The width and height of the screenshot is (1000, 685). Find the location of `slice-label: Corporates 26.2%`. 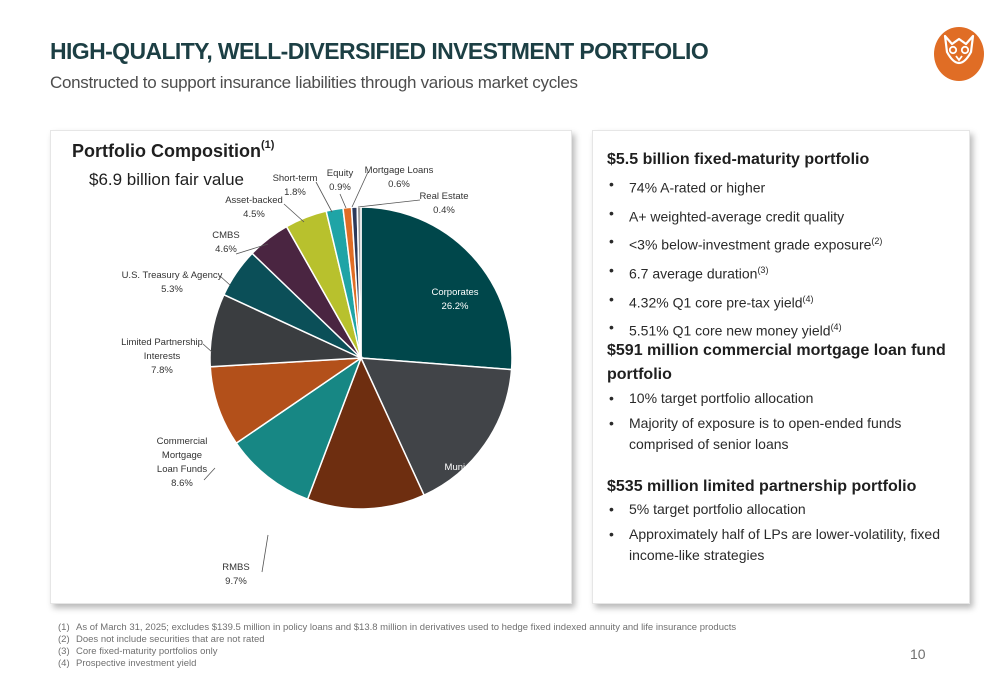

slice-label: Corporates 26.2% is located at coordinates (455, 299).